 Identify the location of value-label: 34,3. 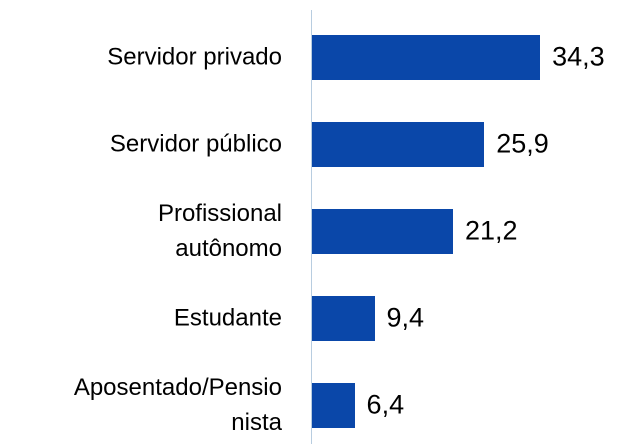
(578, 56).